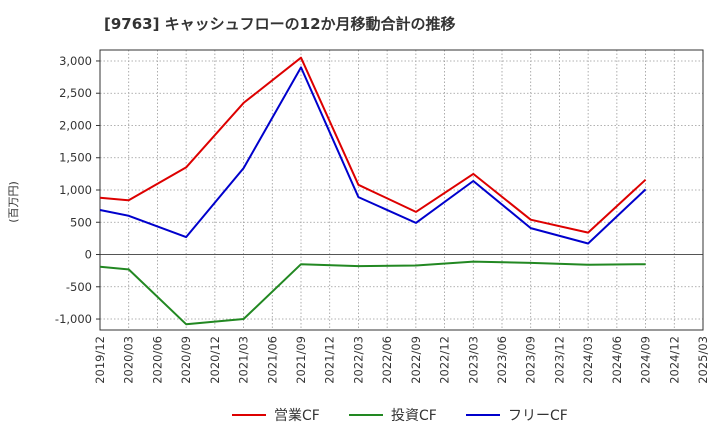  I want to click on x-tick-label: 2024/09, so click(646, 360).